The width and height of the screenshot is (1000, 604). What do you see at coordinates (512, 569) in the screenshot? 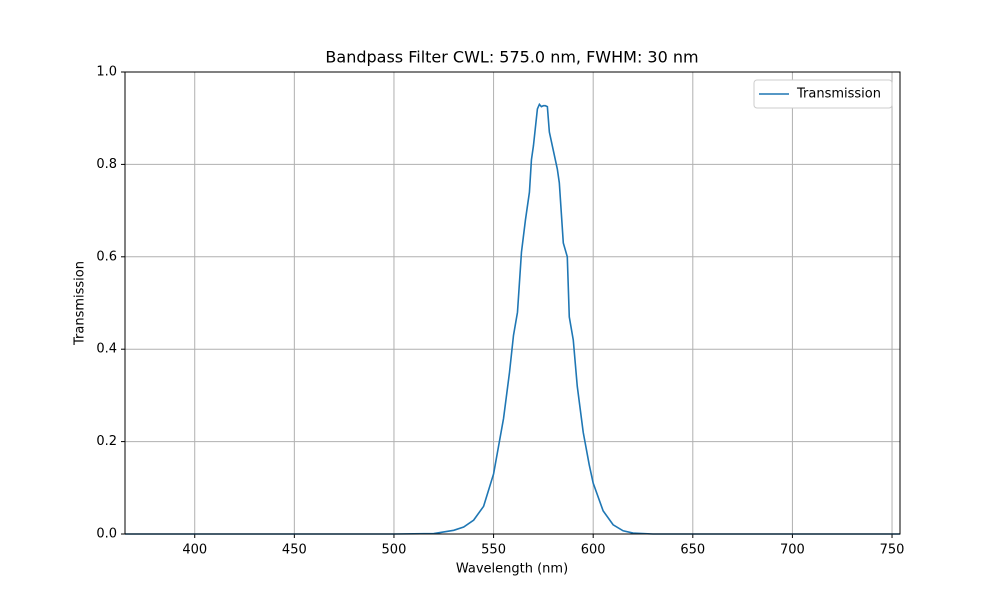
I see `x-axis-label: Wavelength (nm)` at bounding box center [512, 569].